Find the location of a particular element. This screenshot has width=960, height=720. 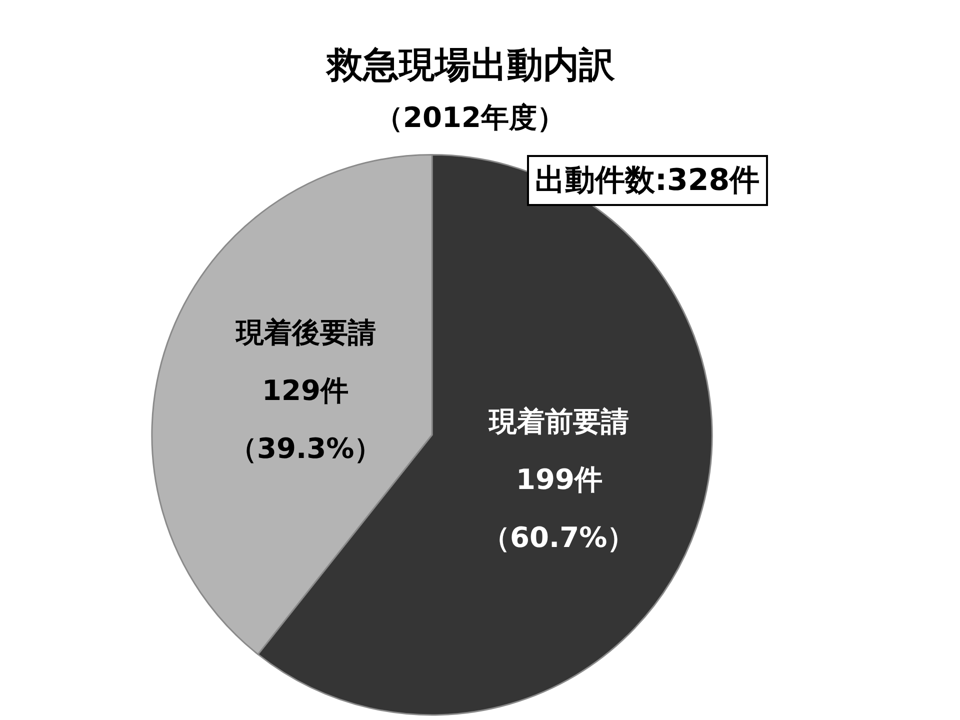

slice-label: 現着前要請 is located at coordinates (558, 421).